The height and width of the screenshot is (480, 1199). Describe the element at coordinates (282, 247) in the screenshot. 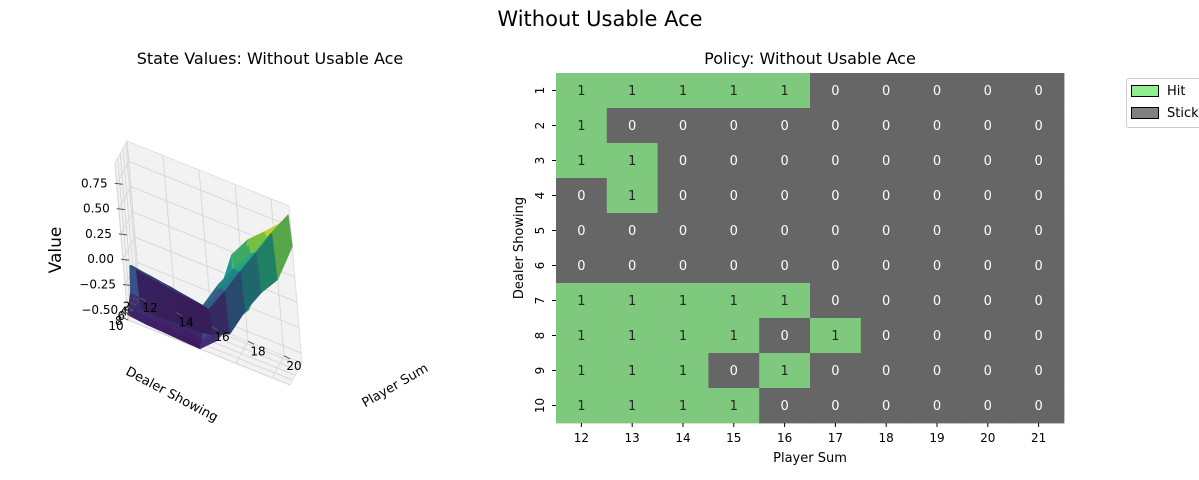

I see `surface-face` at that location.